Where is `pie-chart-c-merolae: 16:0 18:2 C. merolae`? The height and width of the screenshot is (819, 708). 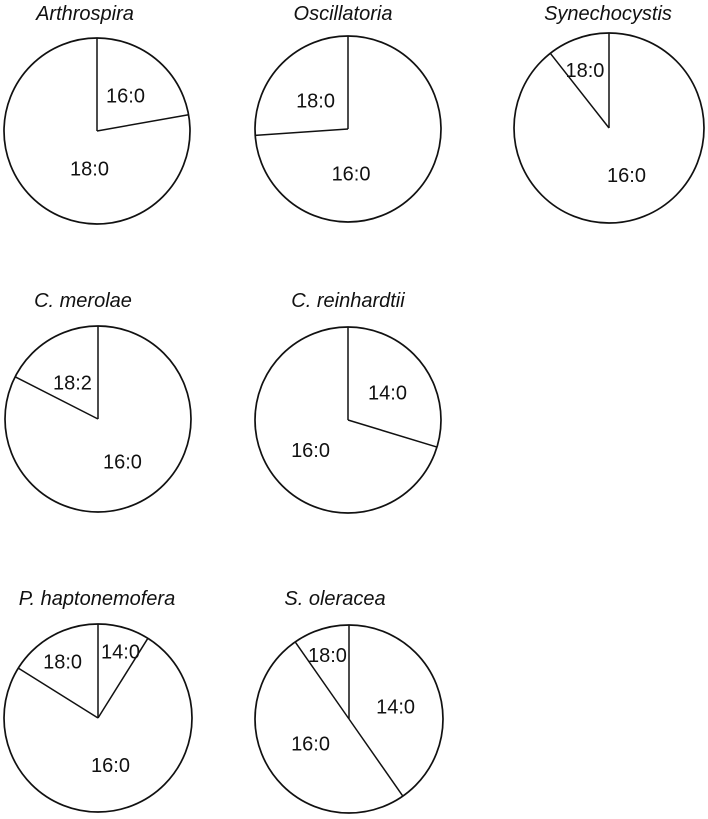
pie-chart-c-merolae: 16:0 18:2 C. merolae is located at coordinates (98, 401).